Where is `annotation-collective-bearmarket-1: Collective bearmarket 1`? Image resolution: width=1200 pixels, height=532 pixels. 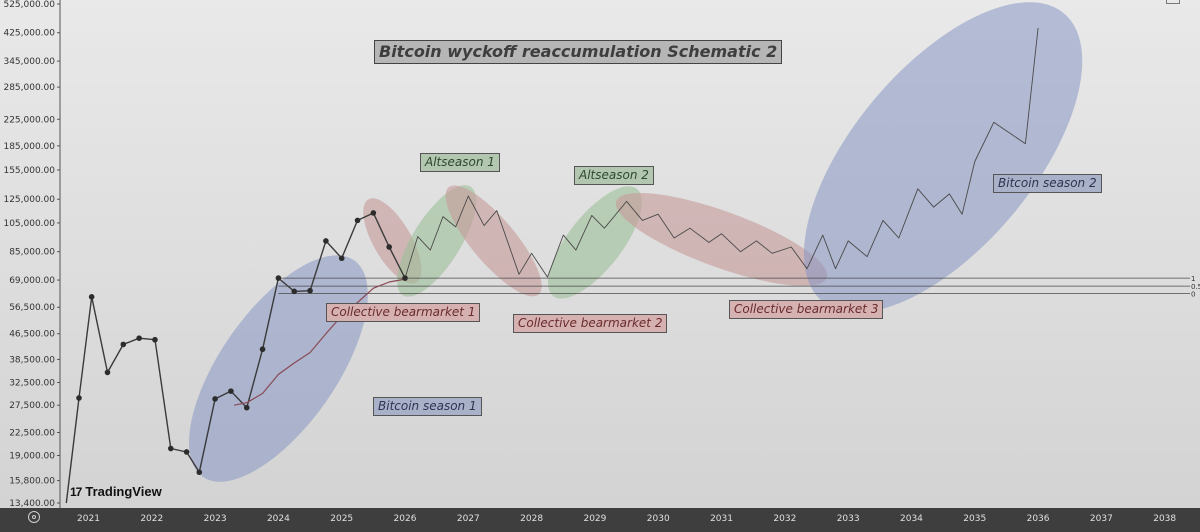 annotation-collective-bearmarket-1: Collective bearmarket 1 is located at coordinates (403, 312).